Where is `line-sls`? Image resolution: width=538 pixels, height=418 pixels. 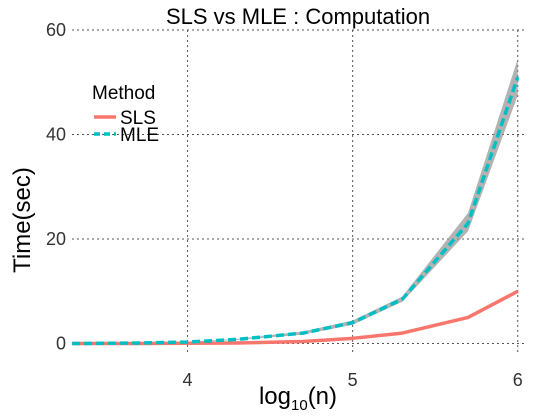
line-sls is located at coordinates (295, 317).